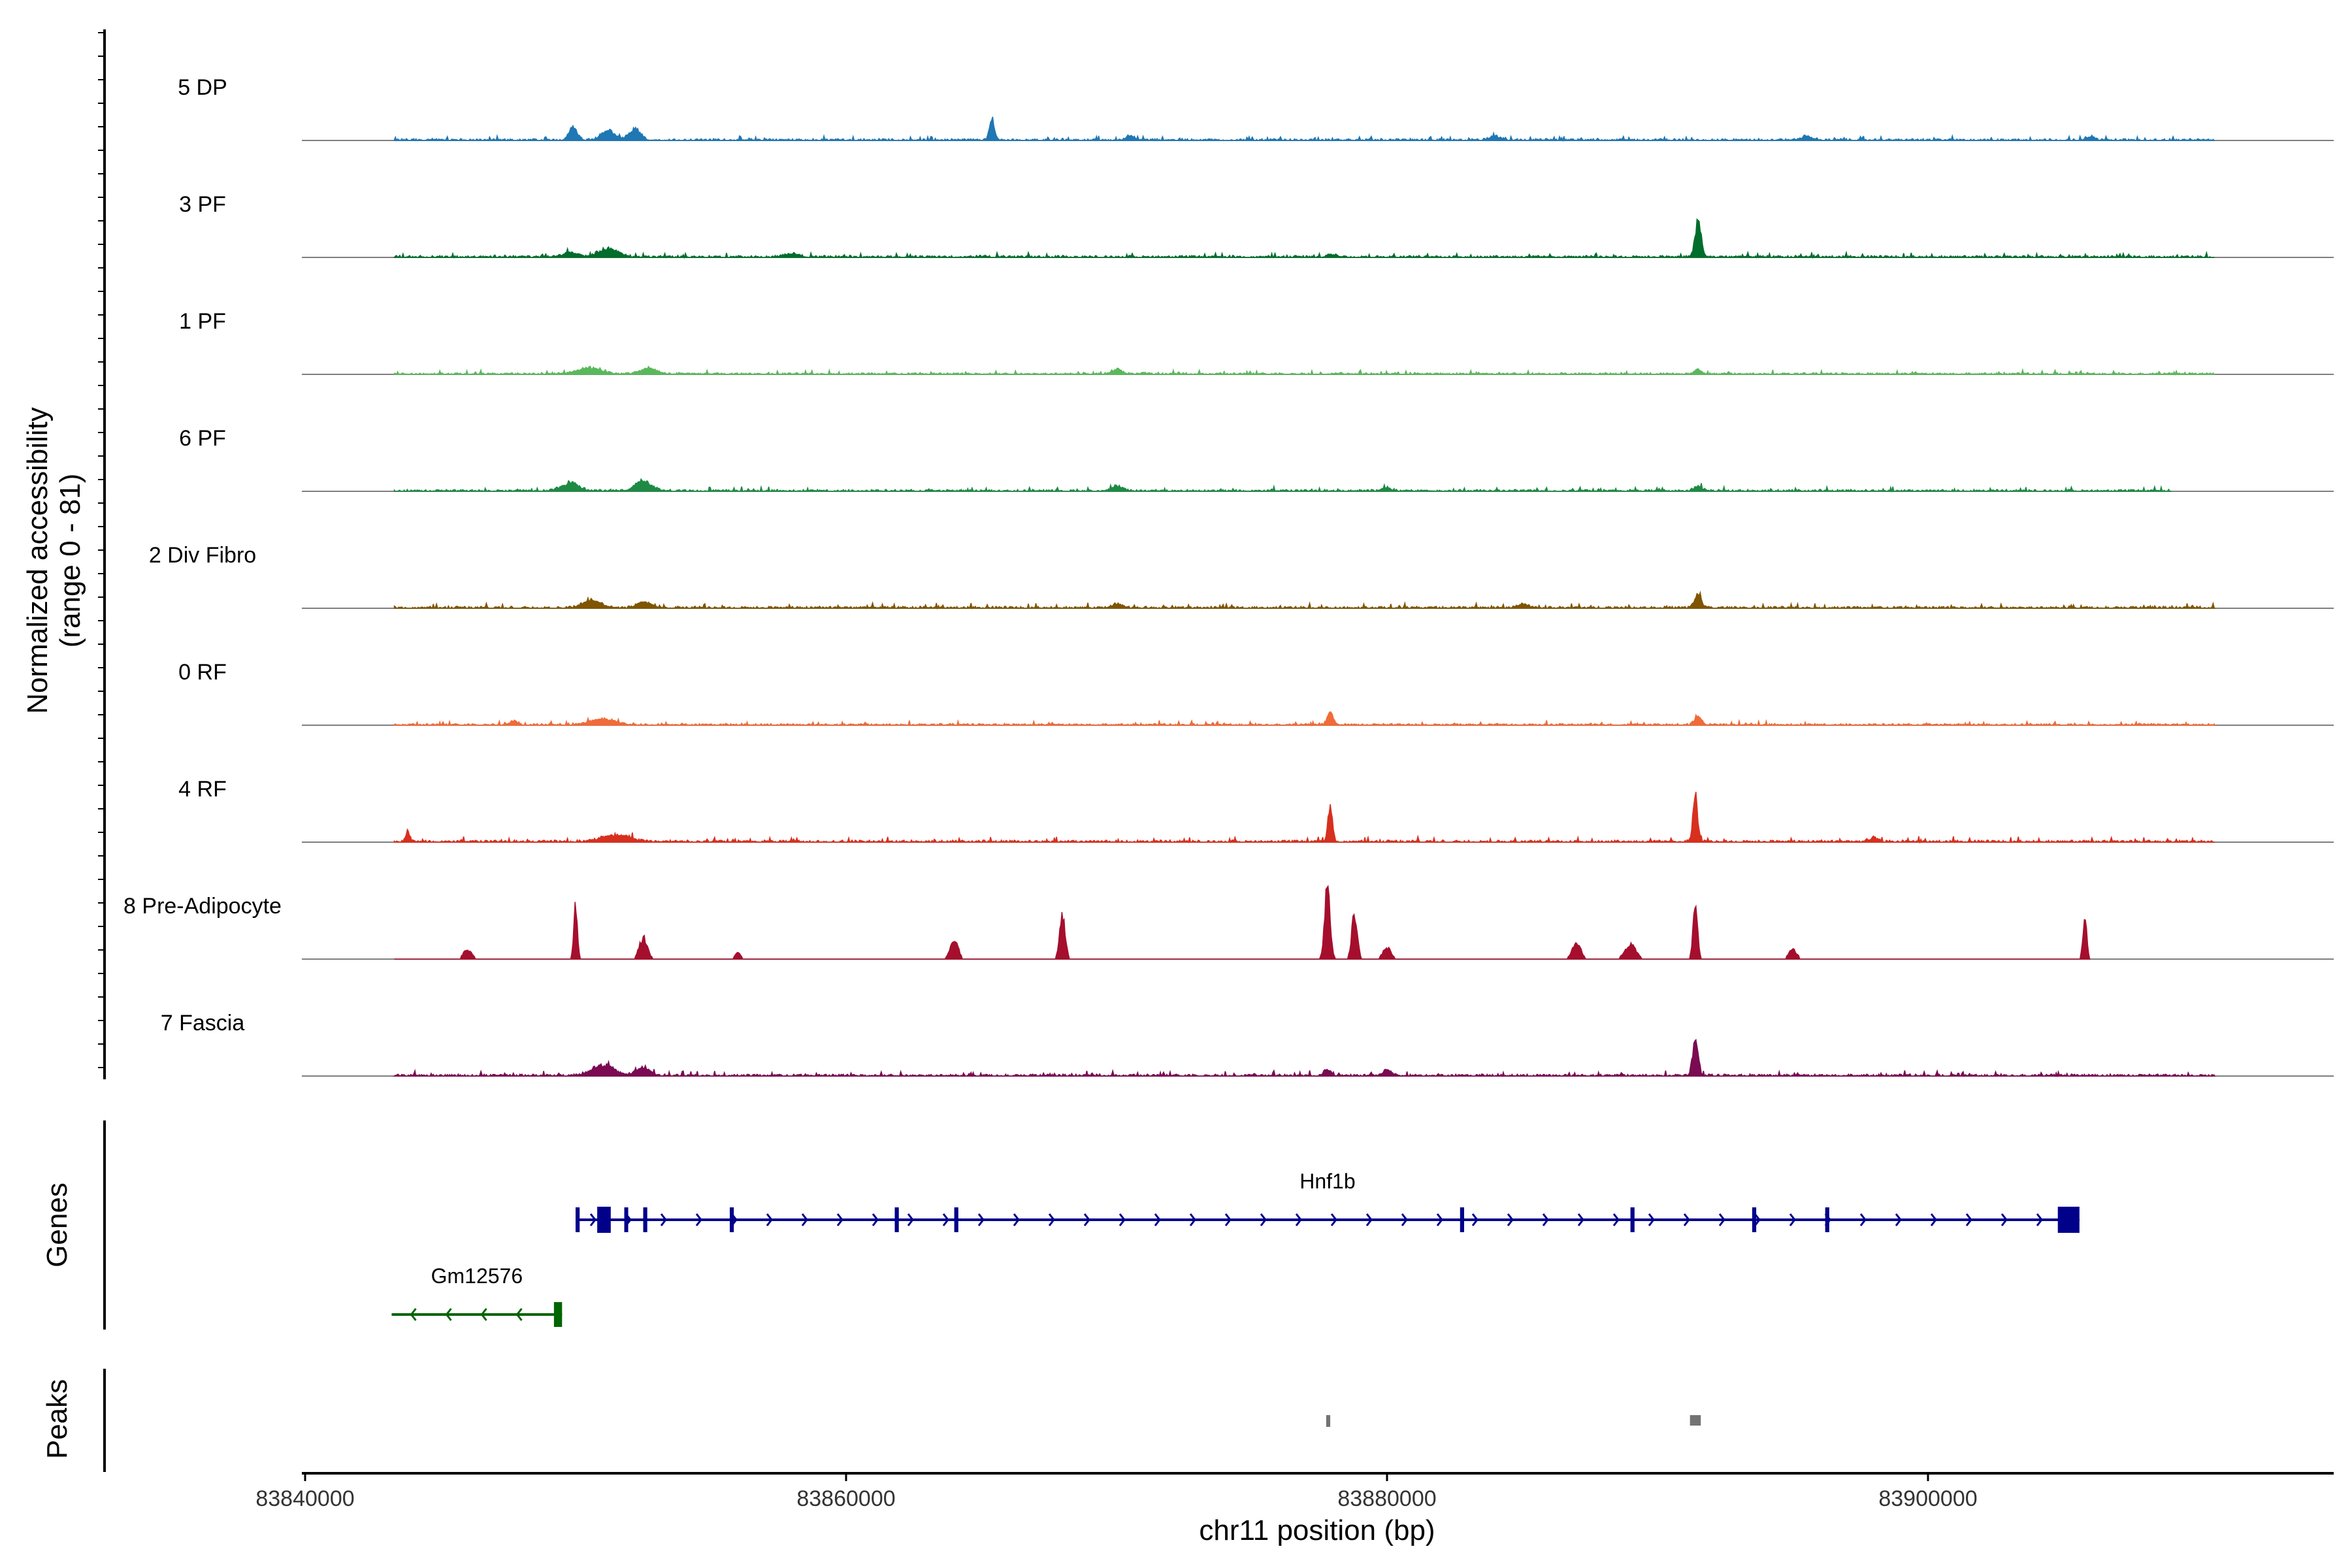 Image resolution: width=2352 pixels, height=1568 pixels. Describe the element at coordinates (1235, 1248) in the screenshot. I see `gene-annotations: Hnf1b Gm12576` at that location.